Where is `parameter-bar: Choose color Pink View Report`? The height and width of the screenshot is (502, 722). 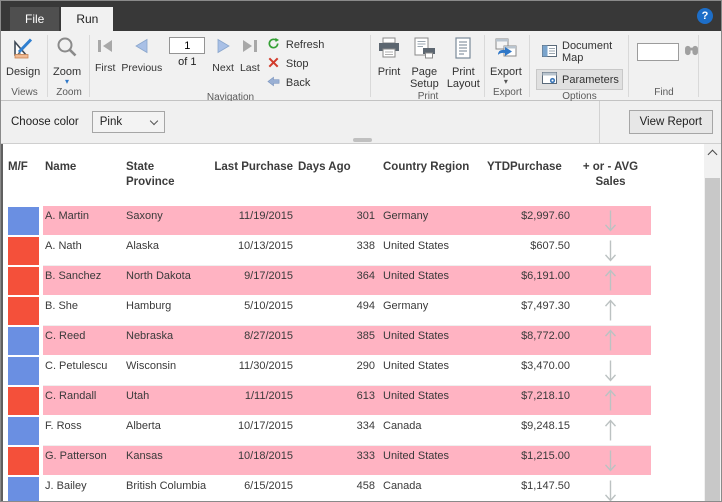
parameter-bar: Choose color Pink View Report is located at coordinates (361, 122).